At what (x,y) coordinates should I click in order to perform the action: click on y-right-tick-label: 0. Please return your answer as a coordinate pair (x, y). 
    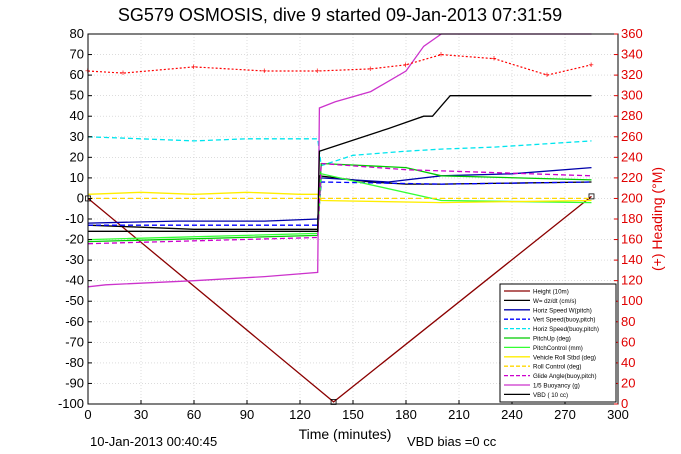
    Looking at the image, I should click on (624, 403).